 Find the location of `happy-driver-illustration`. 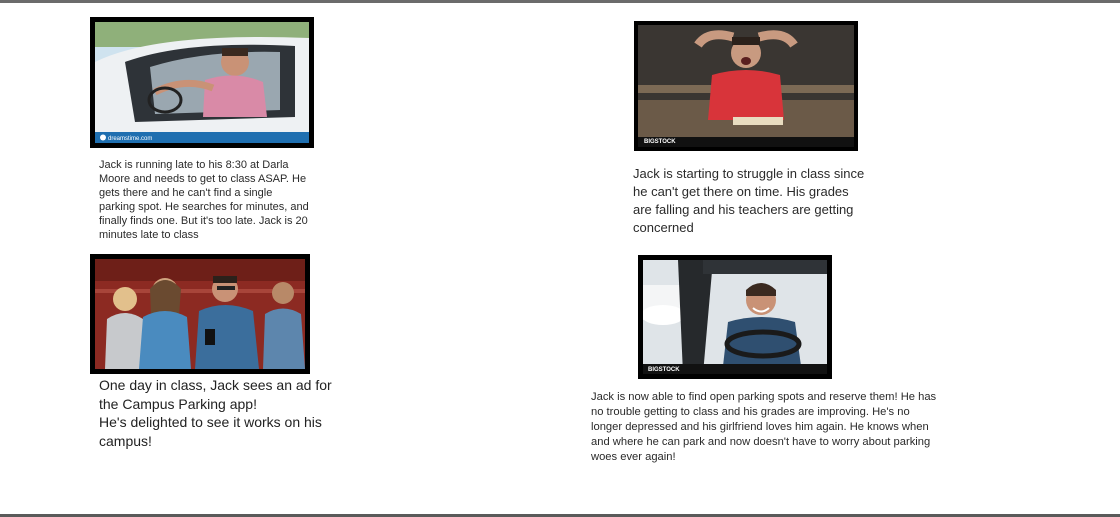

happy-driver-illustration is located at coordinates (735, 317).